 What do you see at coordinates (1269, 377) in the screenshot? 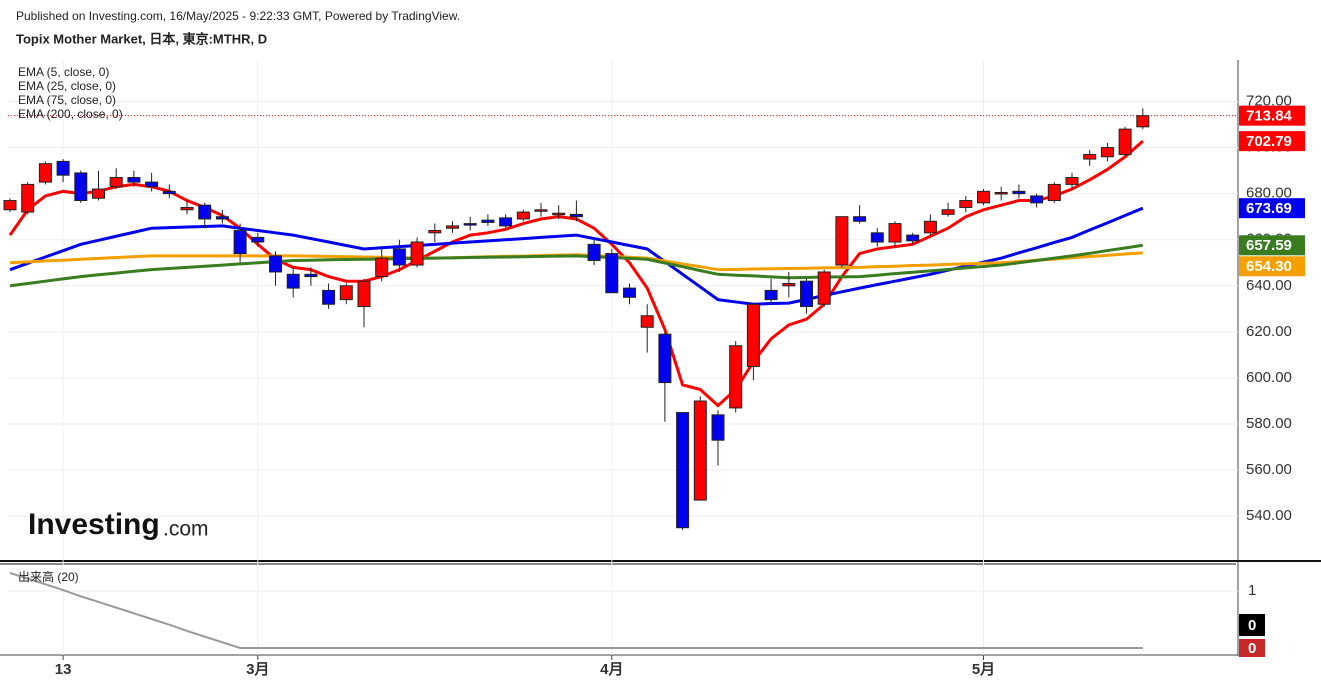
I see `y-tick-label: 600.00` at bounding box center [1269, 377].